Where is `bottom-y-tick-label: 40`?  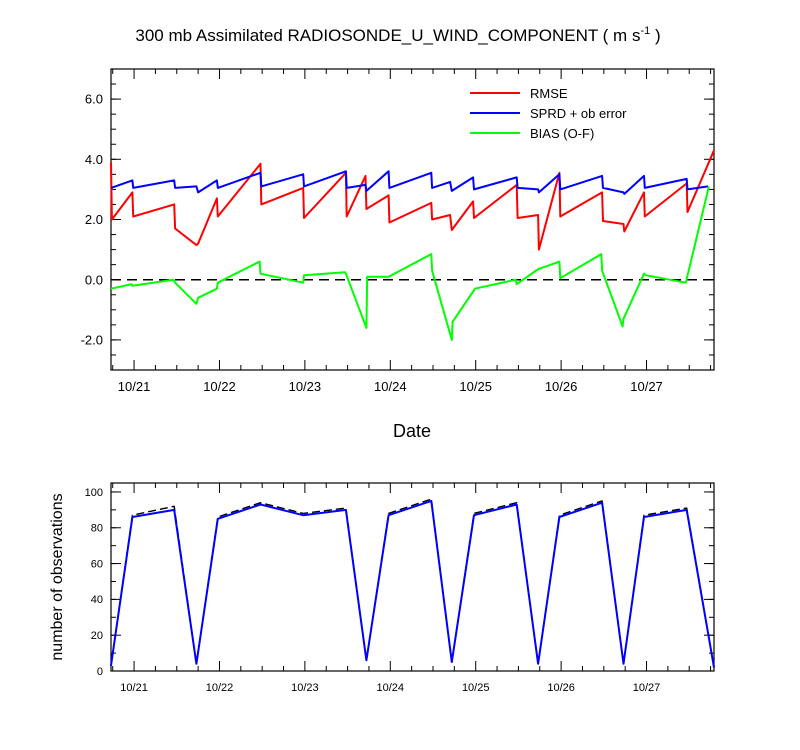
bottom-y-tick-label: 40 is located at coordinates (97, 600).